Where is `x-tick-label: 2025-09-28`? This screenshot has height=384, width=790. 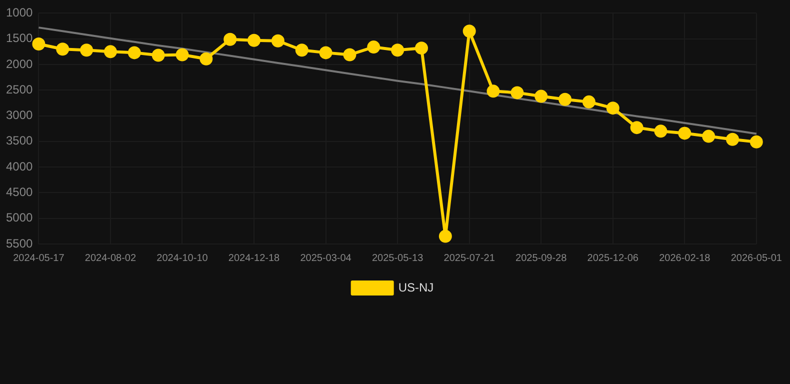
x-tick-label: 2025-09-28 is located at coordinates (542, 258).